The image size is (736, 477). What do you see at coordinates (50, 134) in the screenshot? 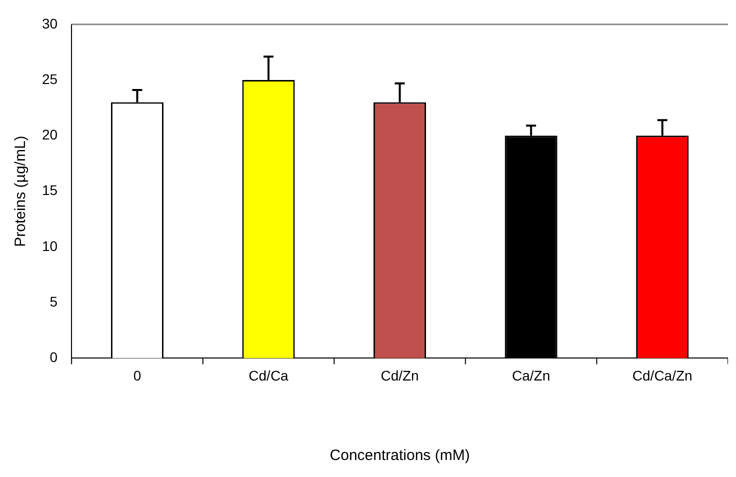
I see `y-tick-label: 20` at bounding box center [50, 134].